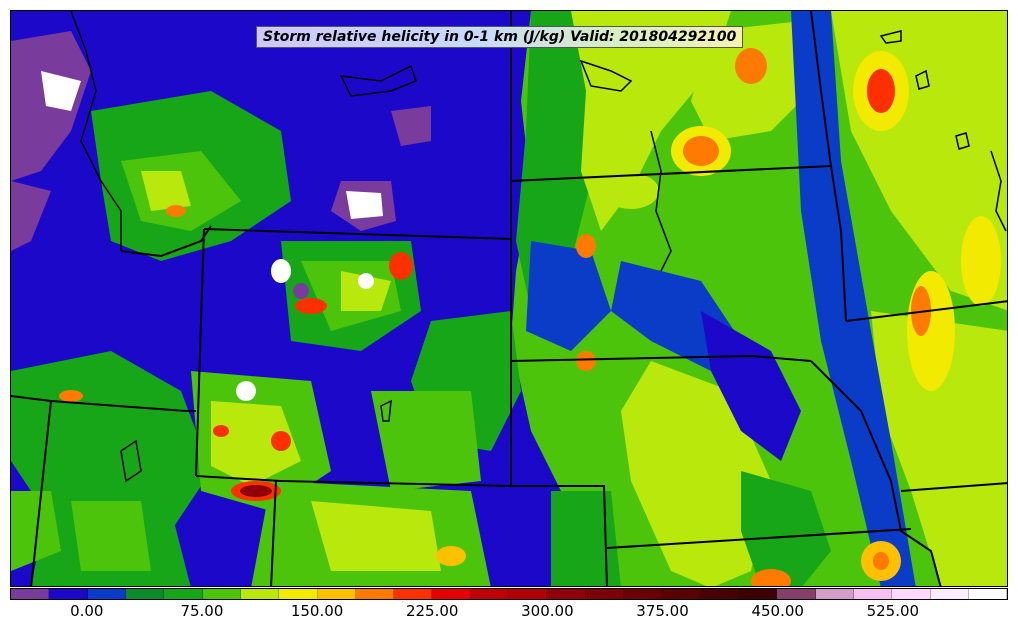  What do you see at coordinates (893, 611) in the screenshot?
I see `colorbar-tick-label: 525.00` at bounding box center [893, 611].